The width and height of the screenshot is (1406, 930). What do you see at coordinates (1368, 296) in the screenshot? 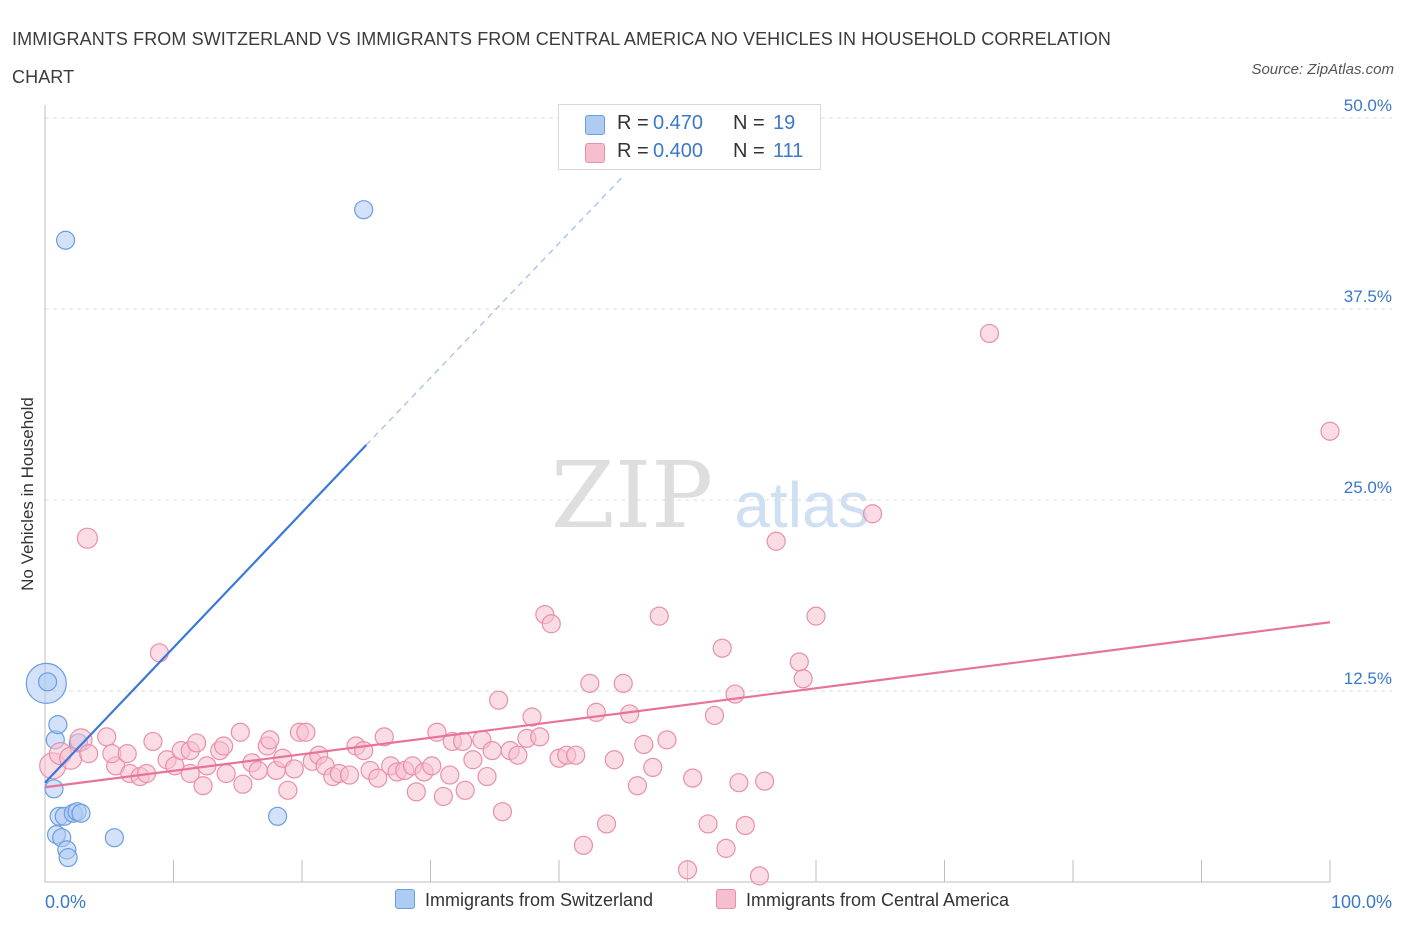
I see `y-tick-label: 37.5%` at bounding box center [1368, 296].